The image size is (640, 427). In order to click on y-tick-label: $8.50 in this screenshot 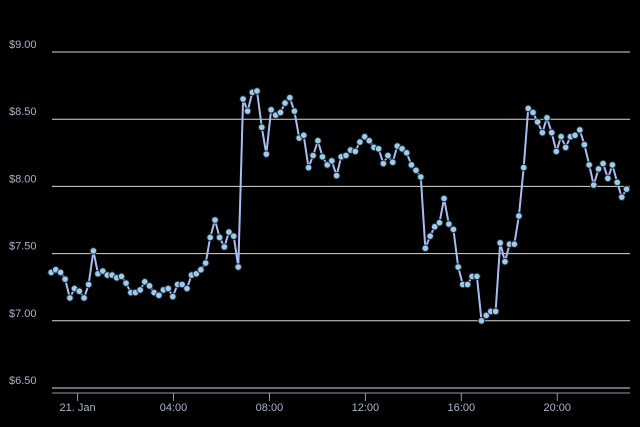, I will do `click(23, 112)`.